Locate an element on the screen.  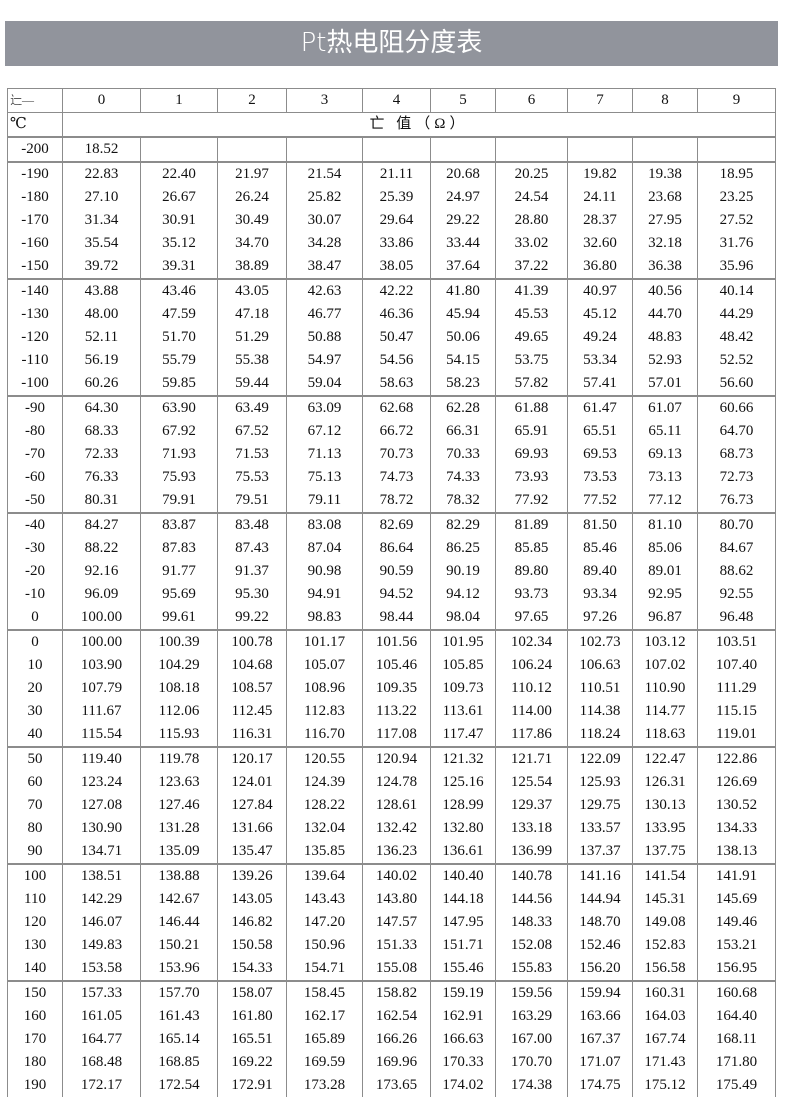
resistance-cell: 115.15 is located at coordinates (737, 711).